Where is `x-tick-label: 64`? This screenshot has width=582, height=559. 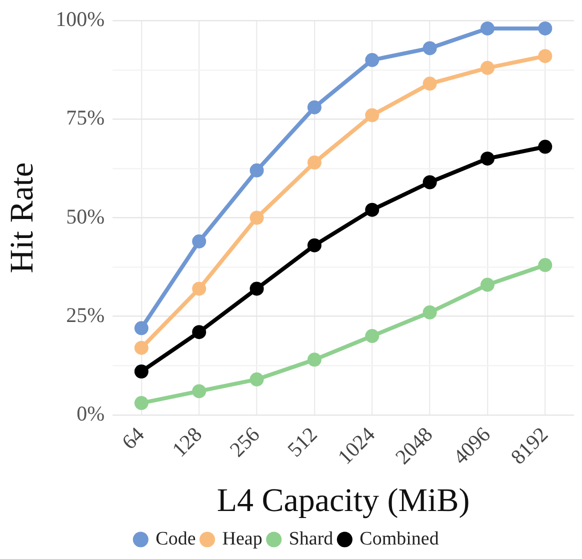 x-tick-label: 64 is located at coordinates (133, 438).